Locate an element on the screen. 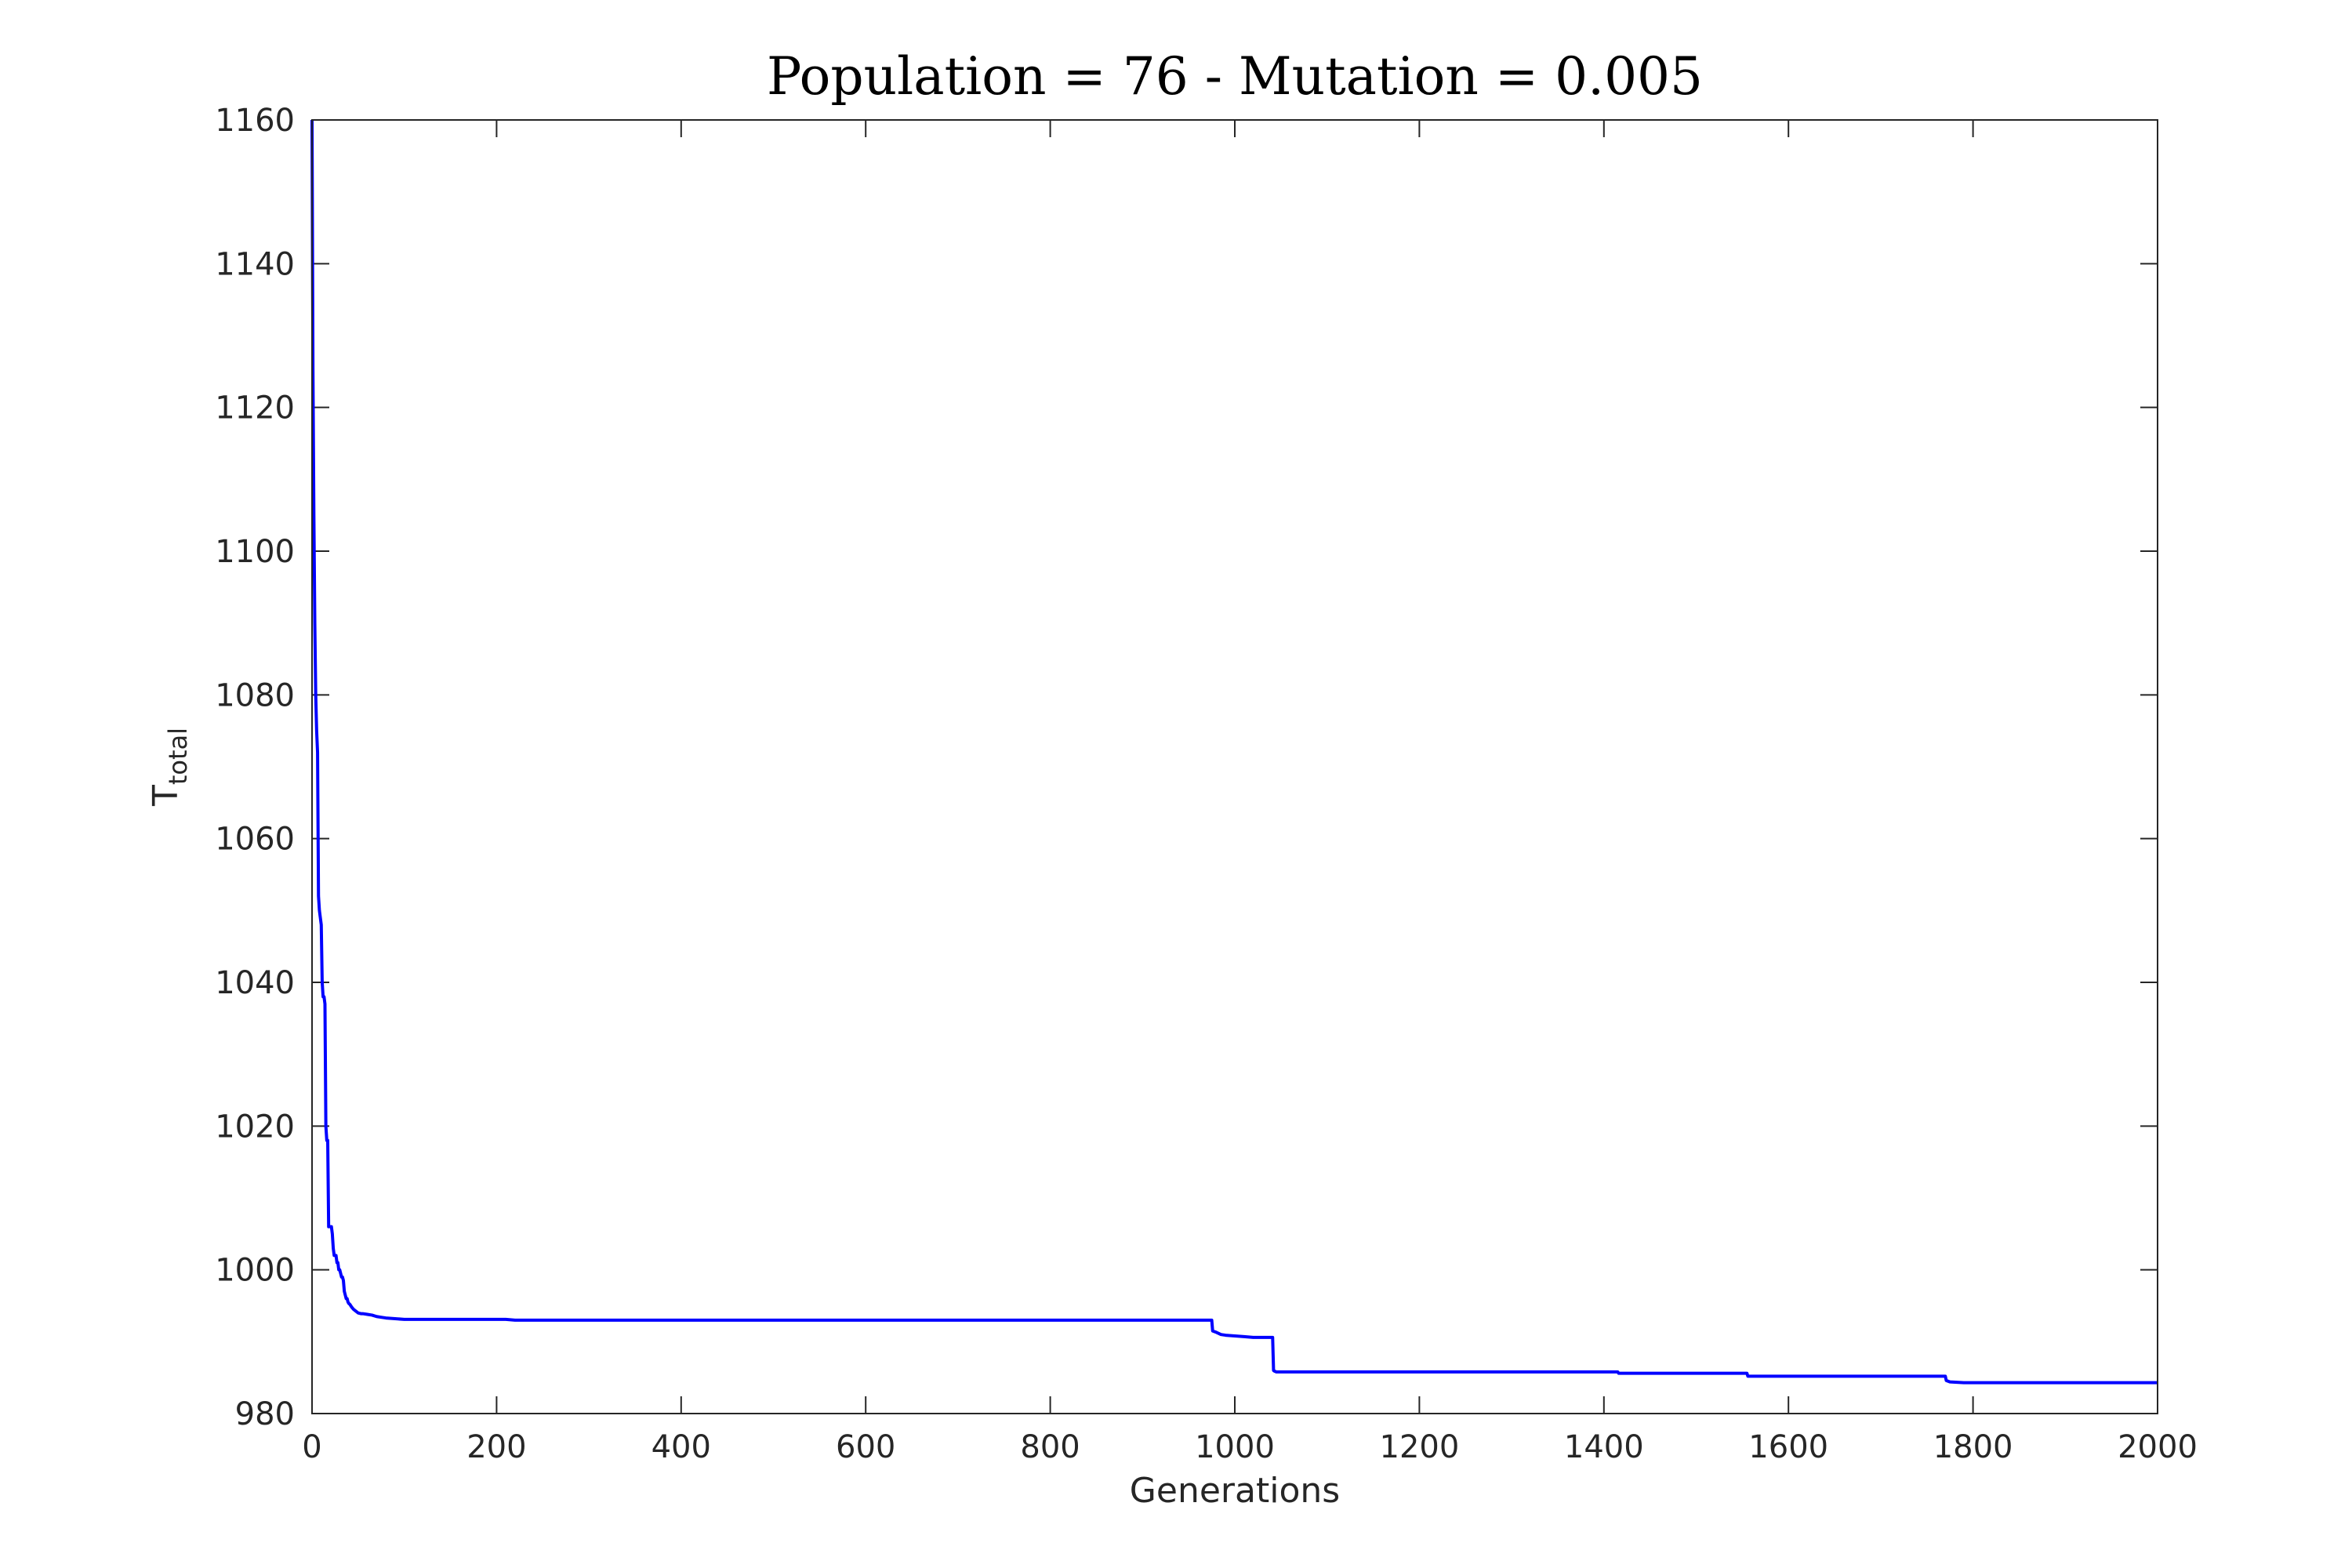 The width and height of the screenshot is (2352, 1568). x-tick-label: 0 is located at coordinates (311, 1447).